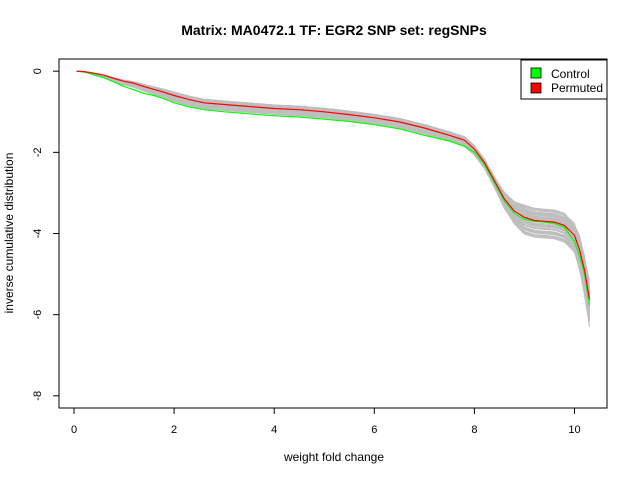  What do you see at coordinates (38, 152) in the screenshot?
I see `y-tick-label: -2` at bounding box center [38, 152].